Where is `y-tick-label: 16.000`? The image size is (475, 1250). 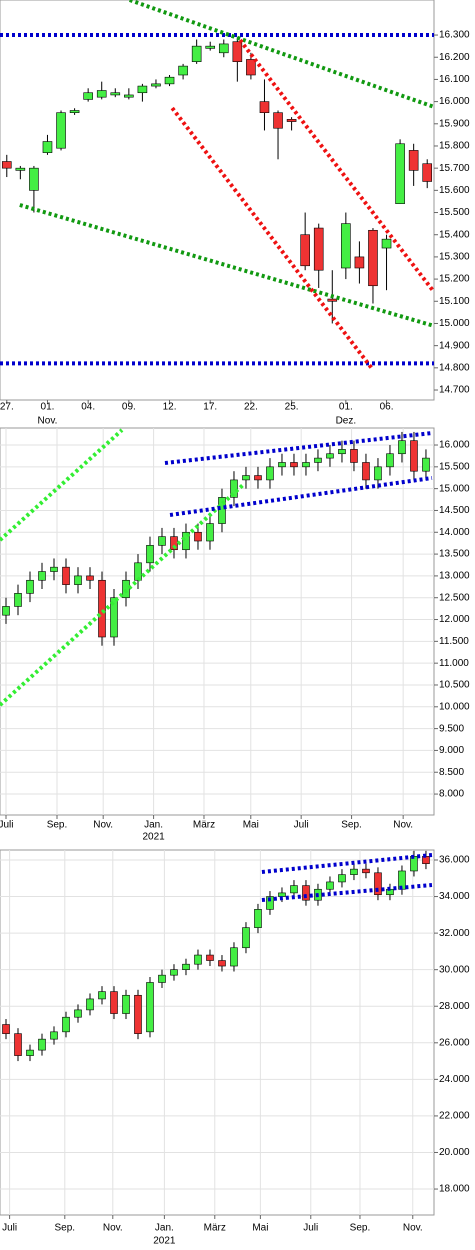
y-tick-label: 16.000 is located at coordinates (454, 445).